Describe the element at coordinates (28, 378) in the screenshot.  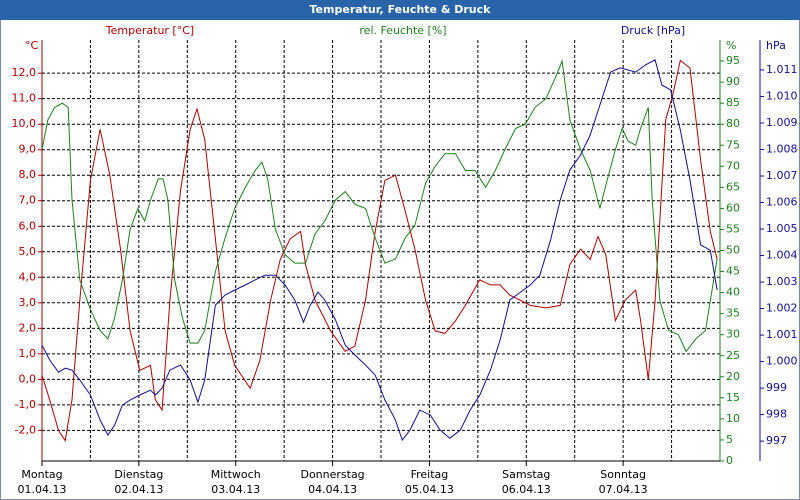
I see `y-tick-label: 0,0` at that location.